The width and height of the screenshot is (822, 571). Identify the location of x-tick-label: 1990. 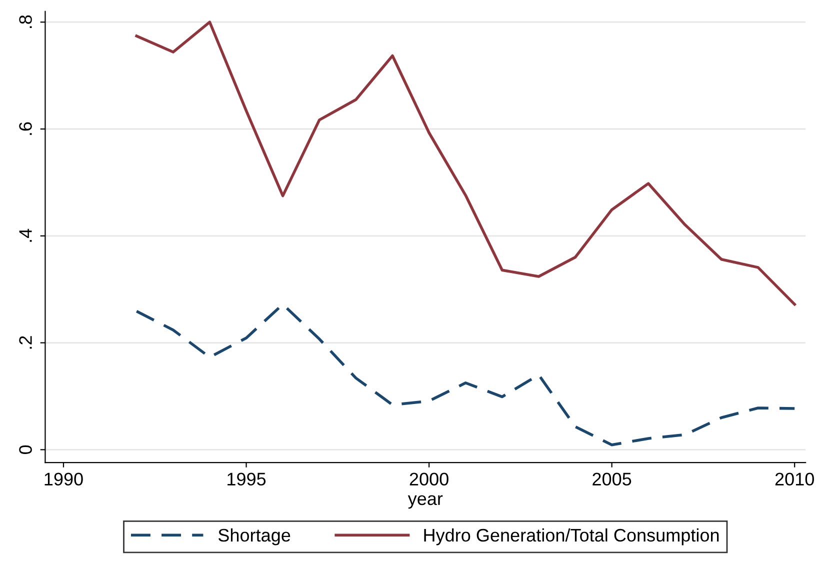
(63, 479).